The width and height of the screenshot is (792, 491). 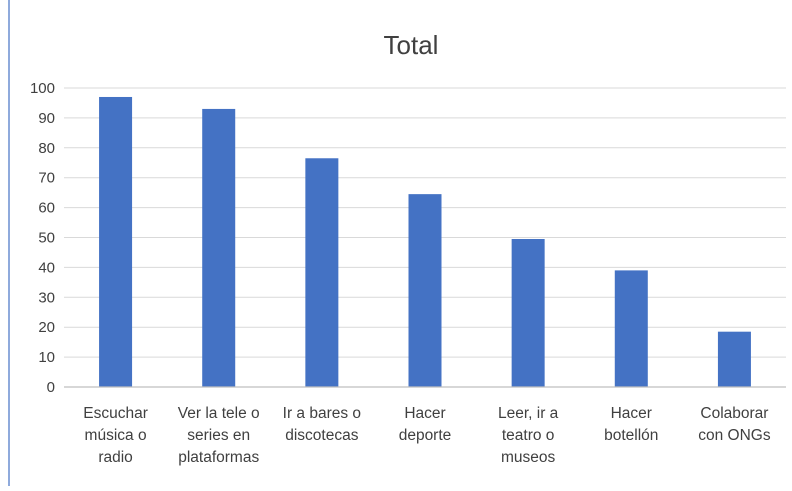 I want to click on category-label: Ir a bares o, so click(x=322, y=413).